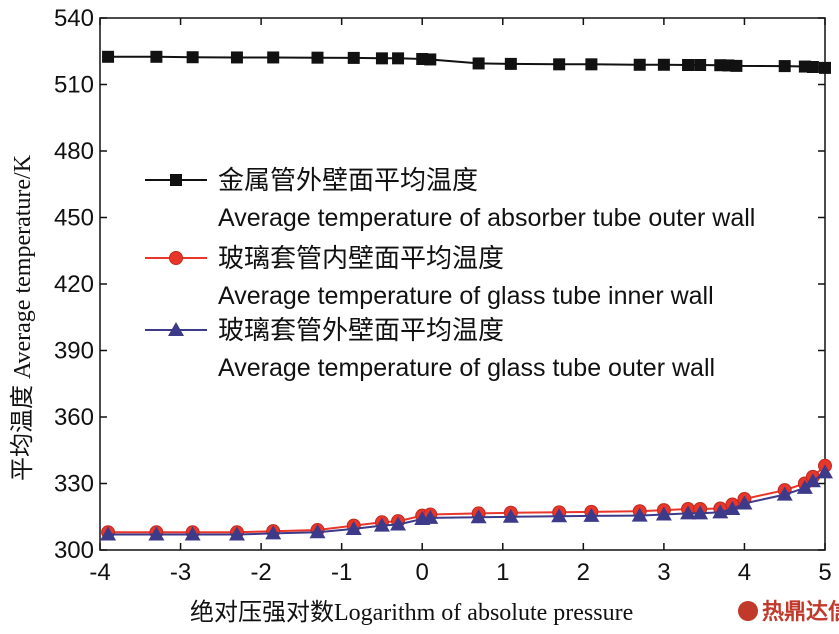  Describe the element at coordinates (74, 417) in the screenshot. I see `y-tick-label: 360` at that location.